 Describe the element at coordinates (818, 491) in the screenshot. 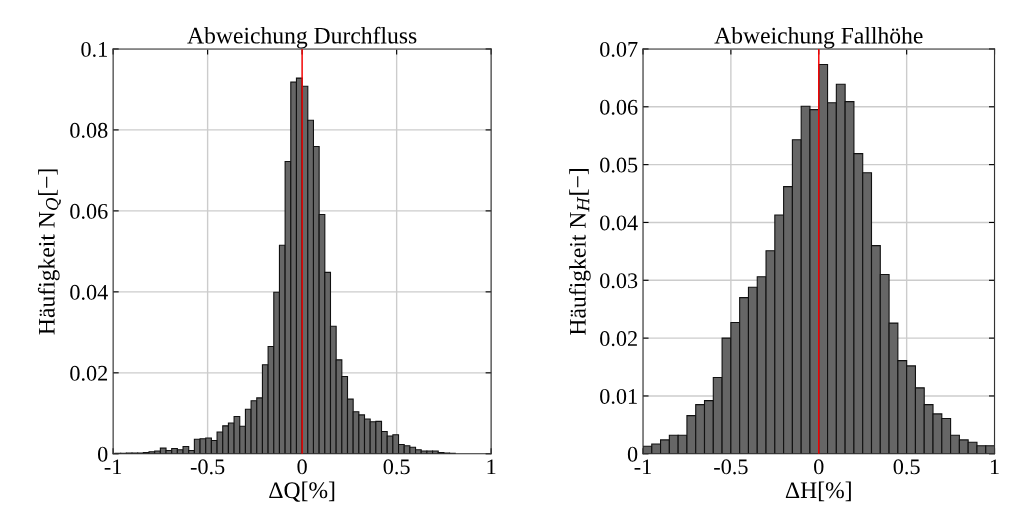

I see `x-axis-title: ΔH[%]` at that location.